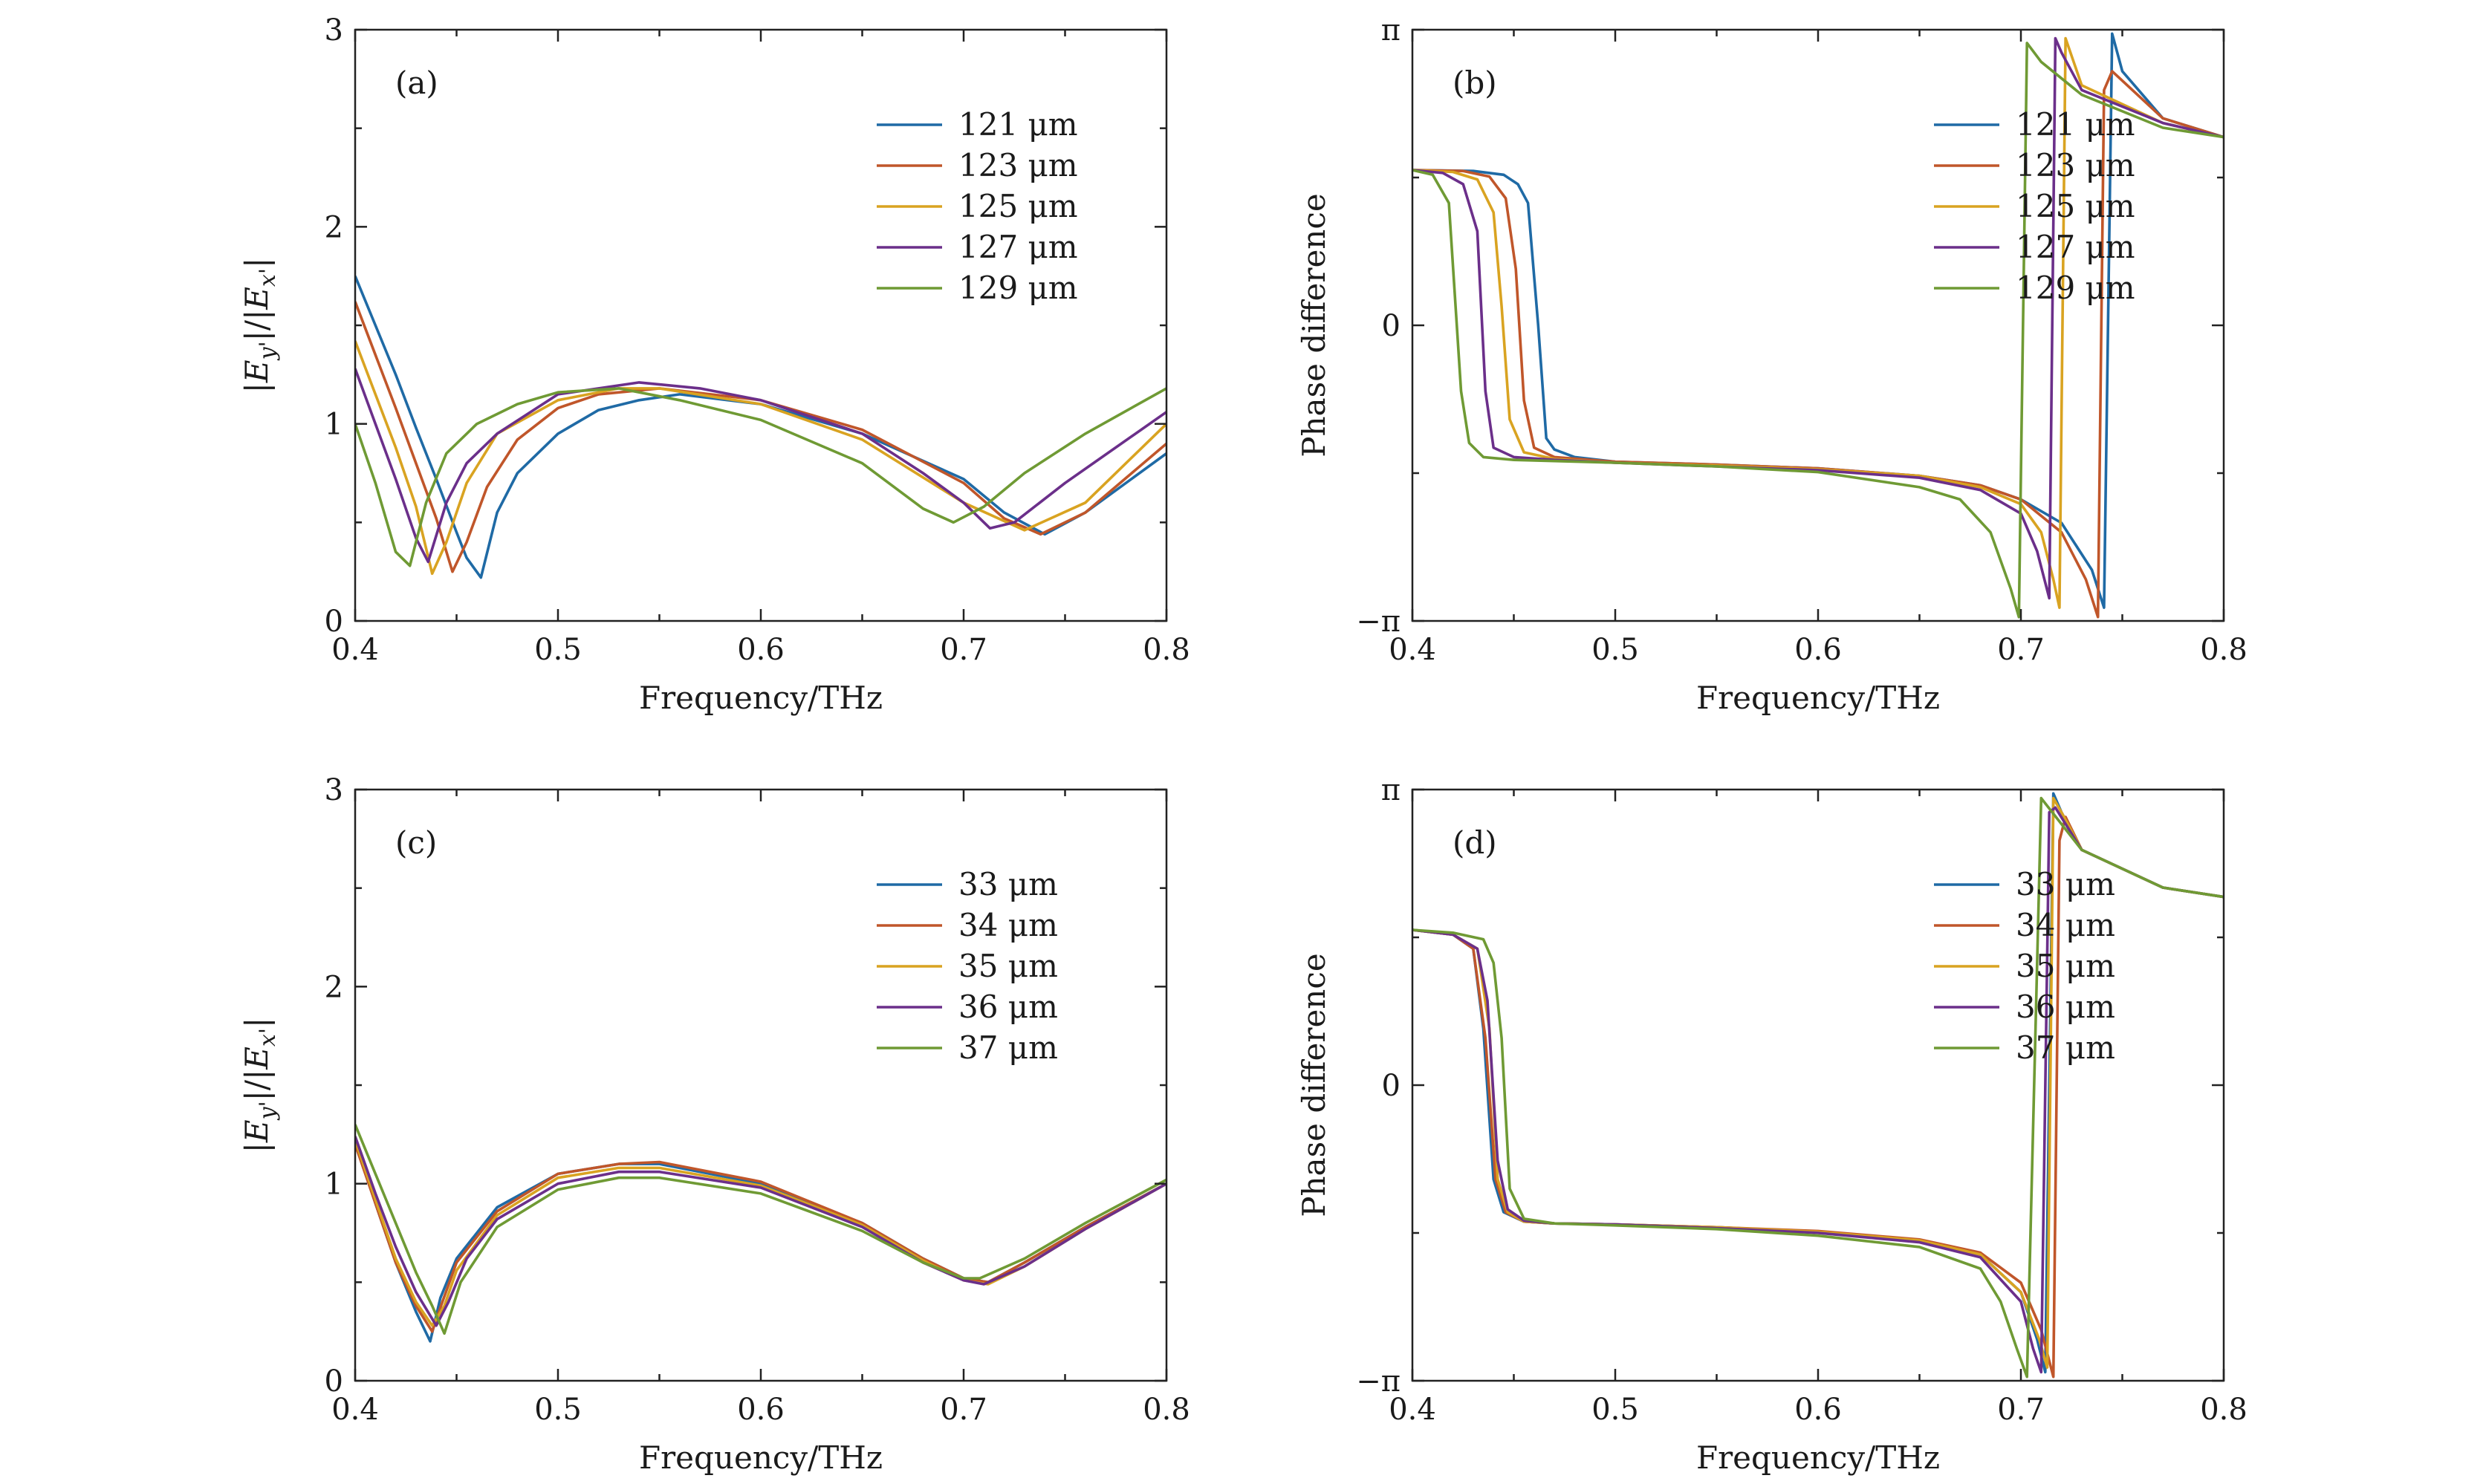  I want to click on panel-label: (b), so click(1475, 83).